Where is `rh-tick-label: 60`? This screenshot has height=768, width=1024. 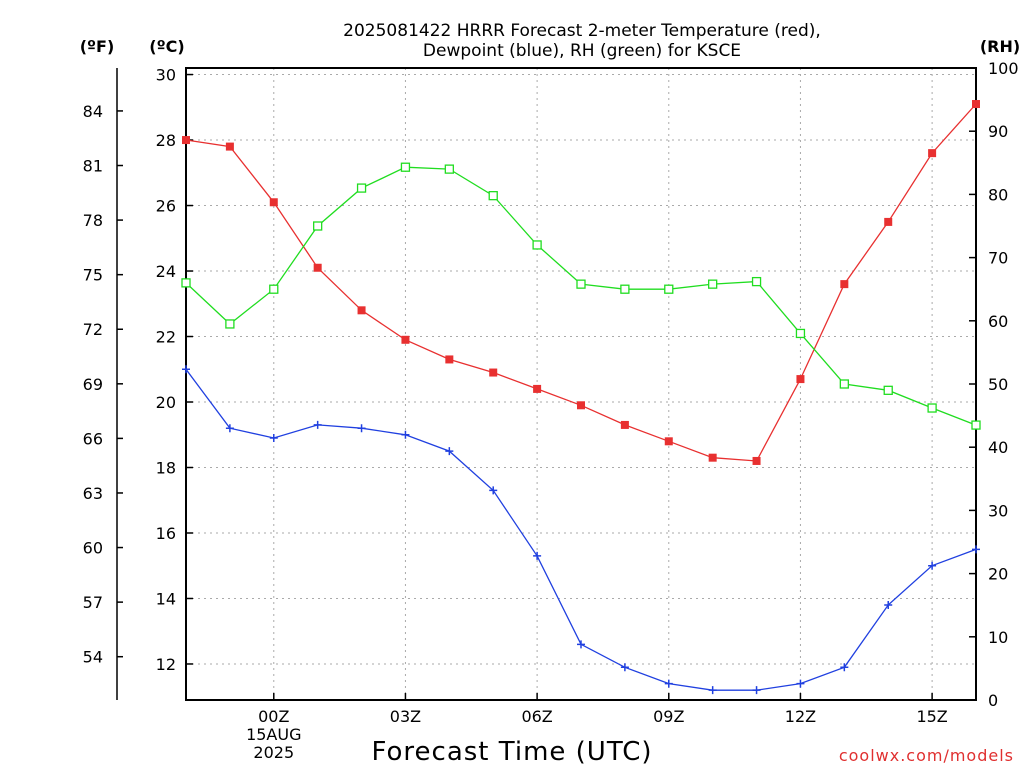 rh-tick-label: 60 is located at coordinates (998, 321).